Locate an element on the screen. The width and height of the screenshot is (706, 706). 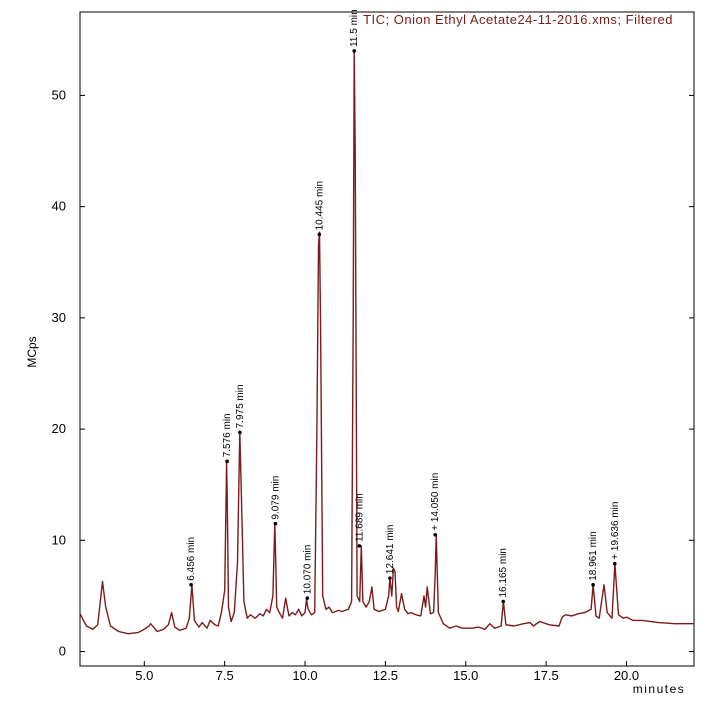
y-tick-label: 0 is located at coordinates (62, 651).